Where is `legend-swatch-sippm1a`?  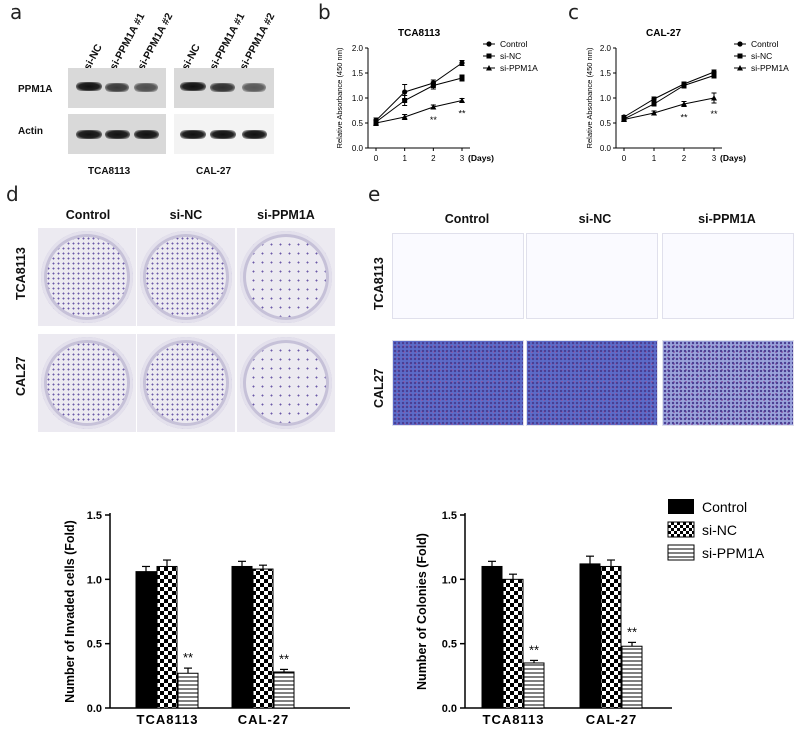 legend-swatch-sippm1a is located at coordinates (681, 552).